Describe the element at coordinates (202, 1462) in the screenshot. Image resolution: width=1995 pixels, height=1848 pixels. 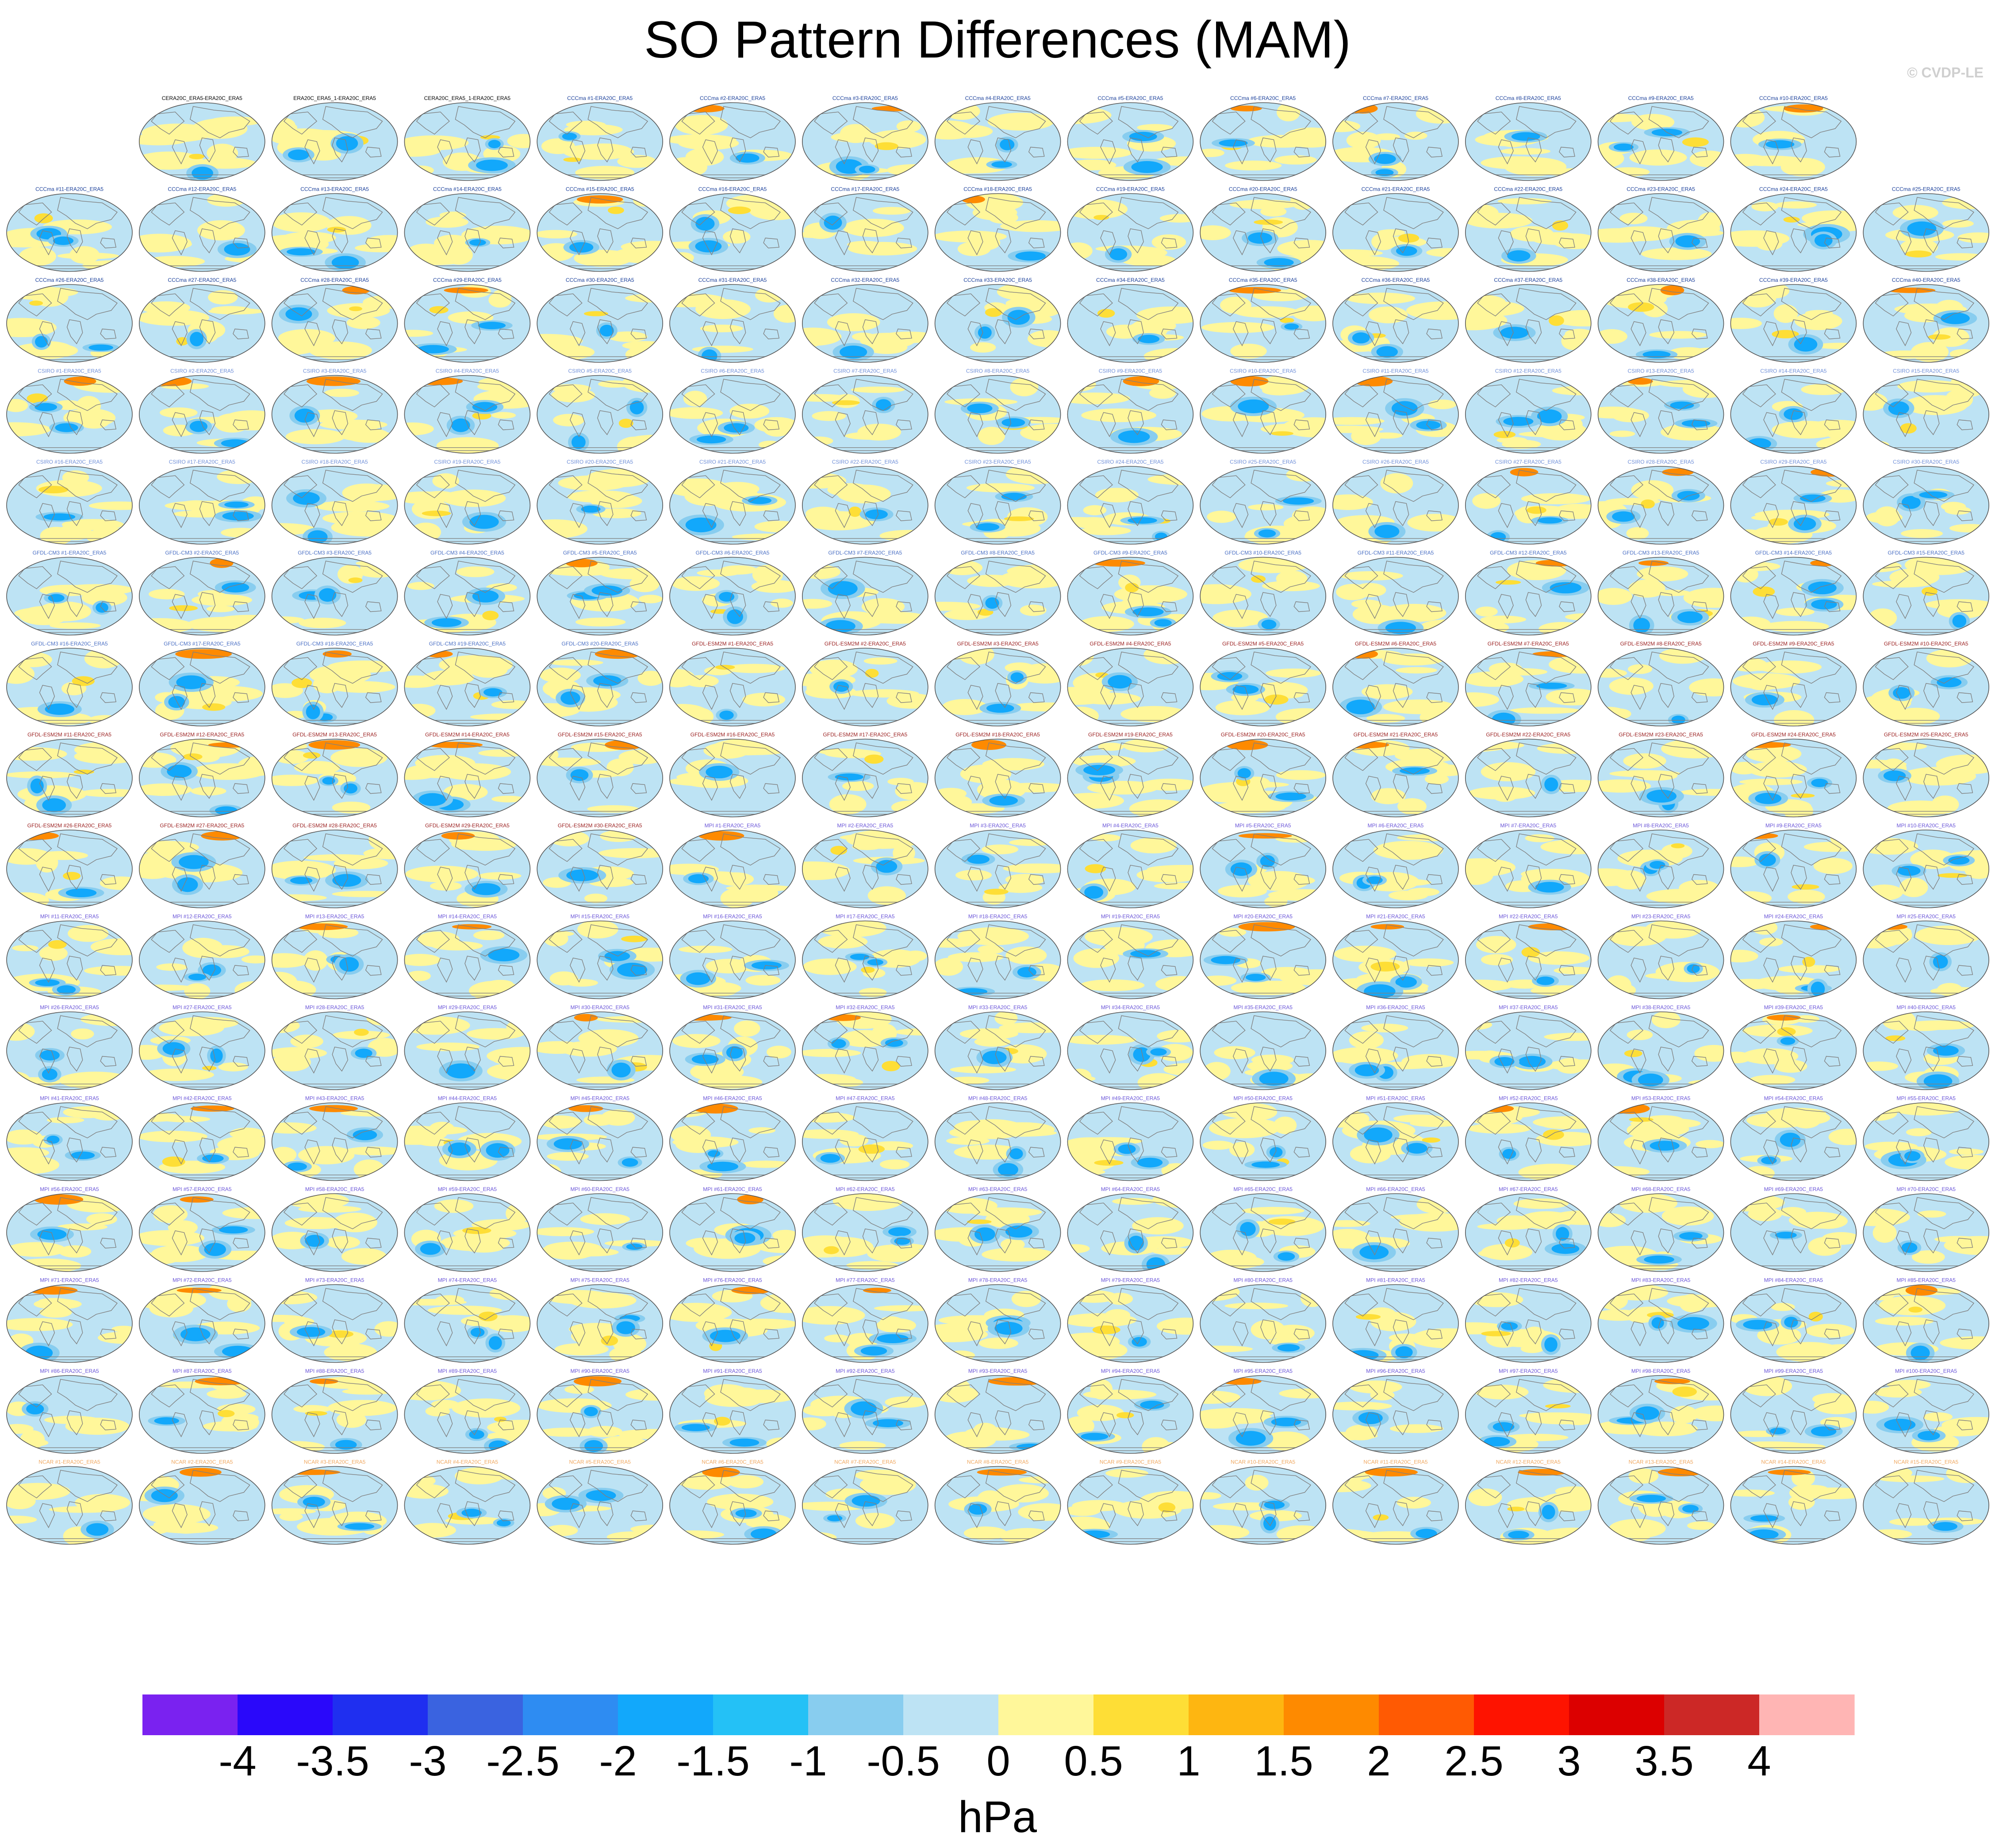
I see `panel-label: NCAR #2-ERA20C_ERA5` at that location.